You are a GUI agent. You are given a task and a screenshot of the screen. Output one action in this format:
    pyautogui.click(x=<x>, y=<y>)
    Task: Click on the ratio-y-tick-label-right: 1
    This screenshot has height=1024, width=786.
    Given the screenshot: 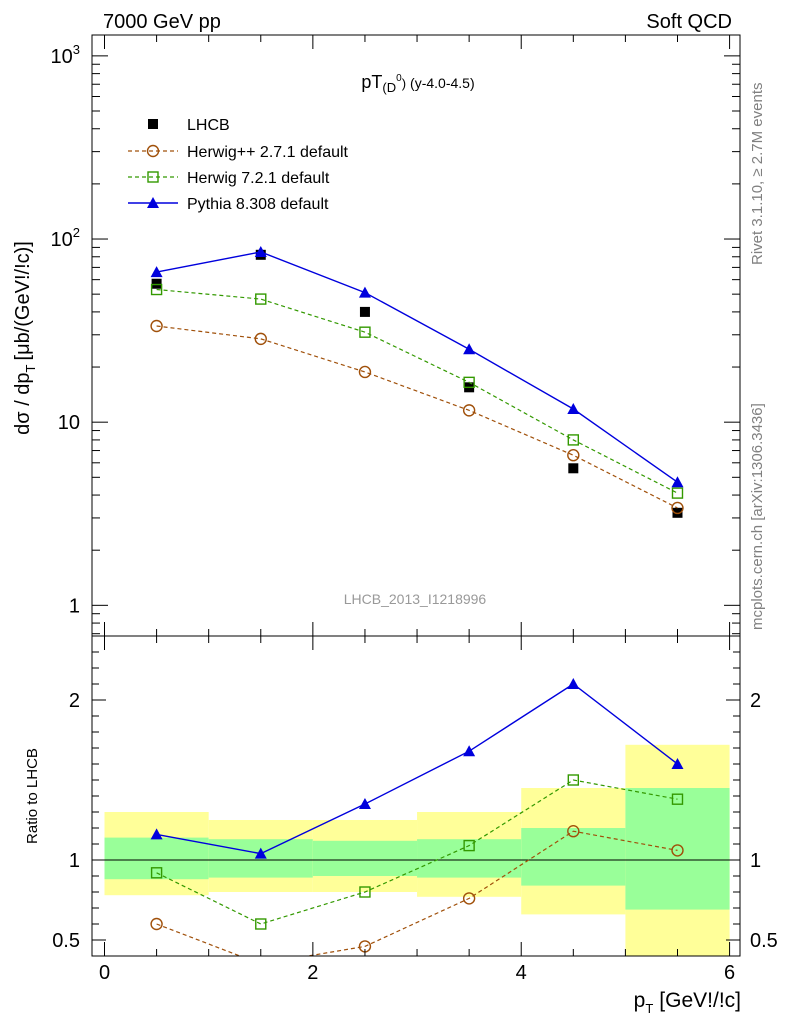 What is the action you would take?
    pyautogui.click(x=755, y=861)
    